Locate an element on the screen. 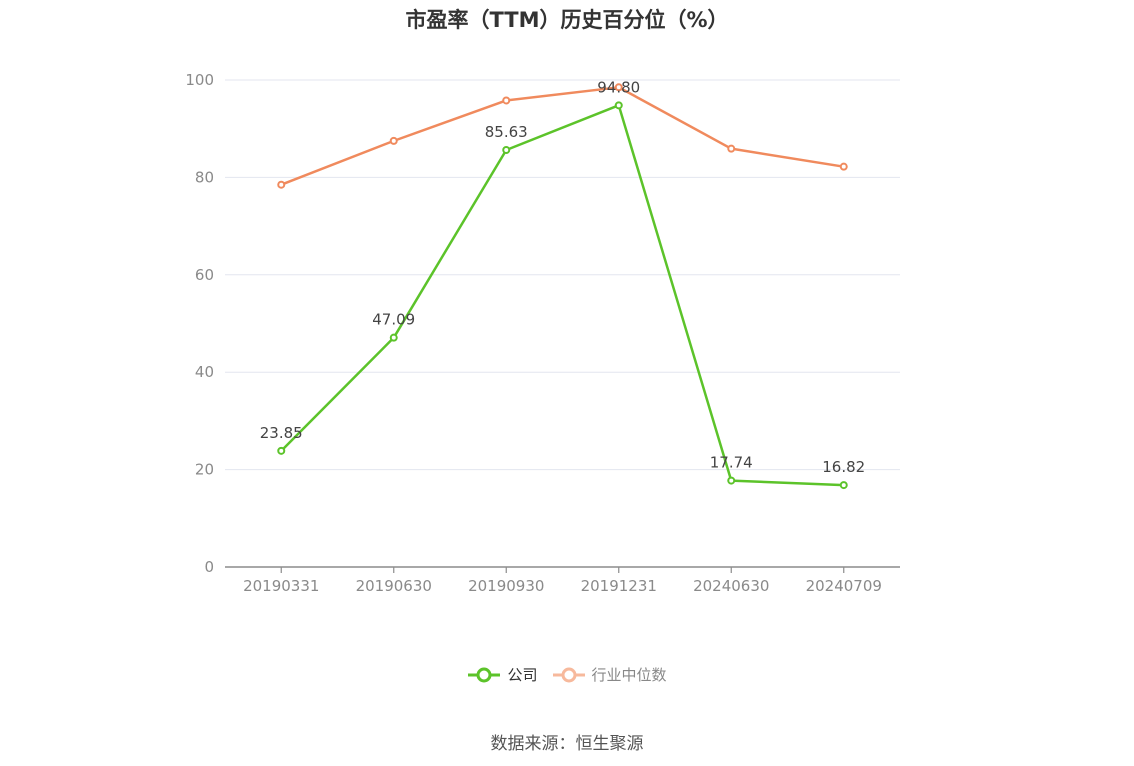 The width and height of the screenshot is (1134, 766). y-axis-ticks: 0 20 40 60 80 100 is located at coordinates (199, 323).